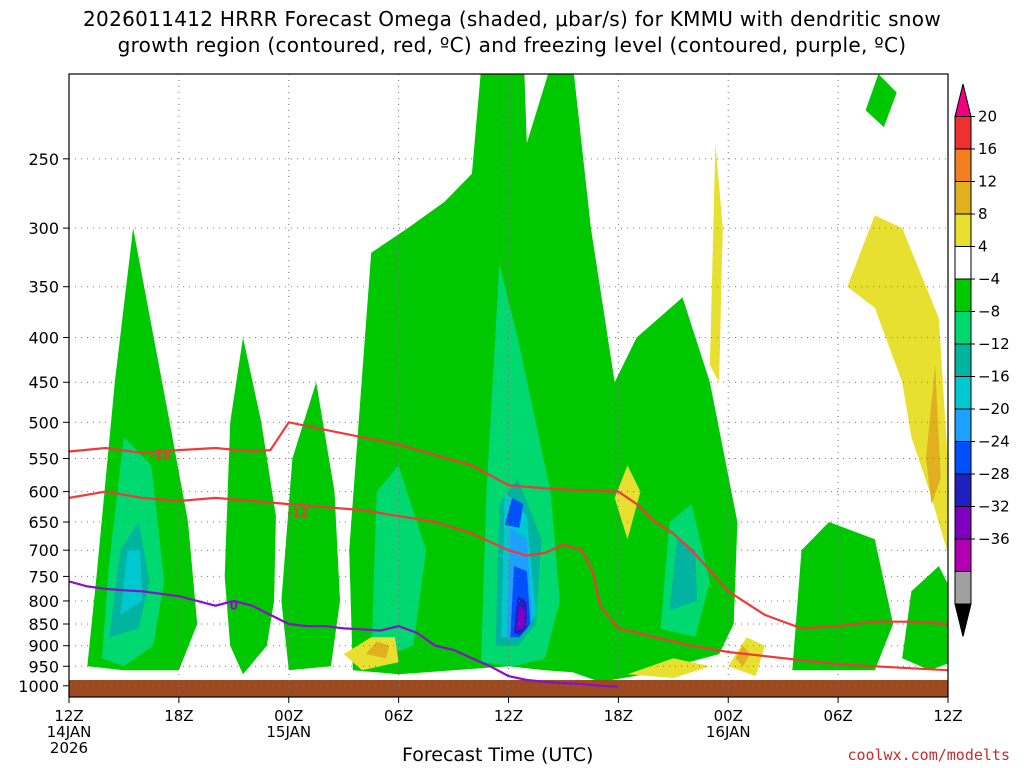  I want to click on y-tick-label-500: 500, so click(43, 422).